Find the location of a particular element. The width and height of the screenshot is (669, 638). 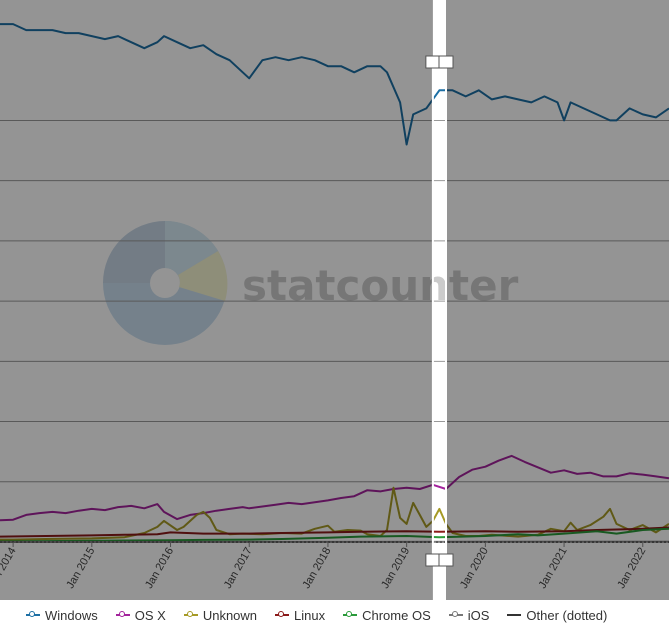

series-line-unknown is located at coordinates (334, 513).